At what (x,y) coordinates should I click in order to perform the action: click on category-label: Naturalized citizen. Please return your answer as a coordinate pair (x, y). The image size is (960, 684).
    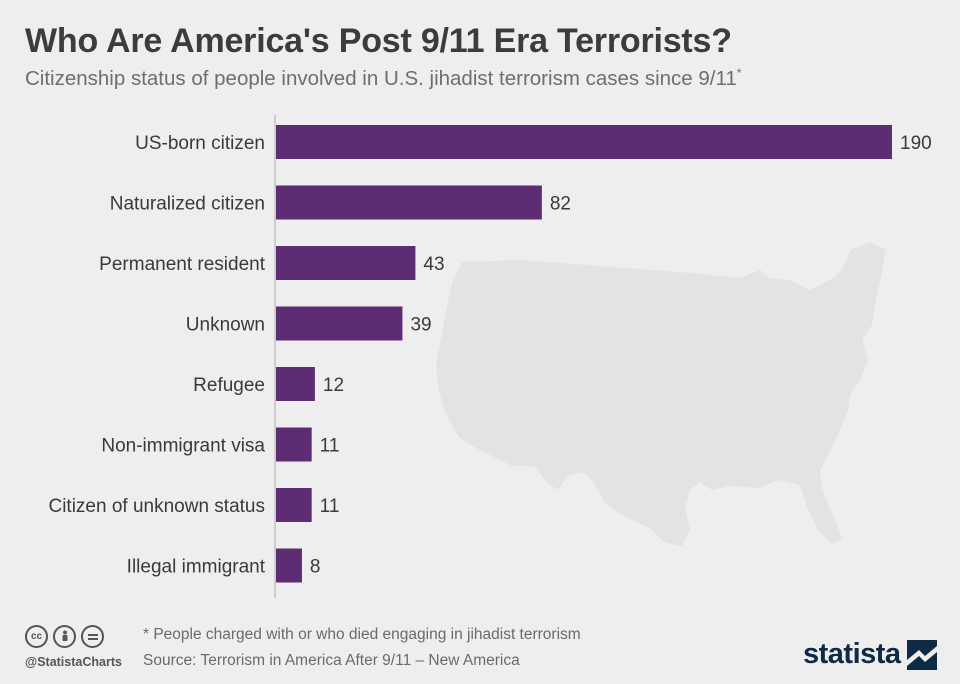
    Looking at the image, I should click on (187, 204).